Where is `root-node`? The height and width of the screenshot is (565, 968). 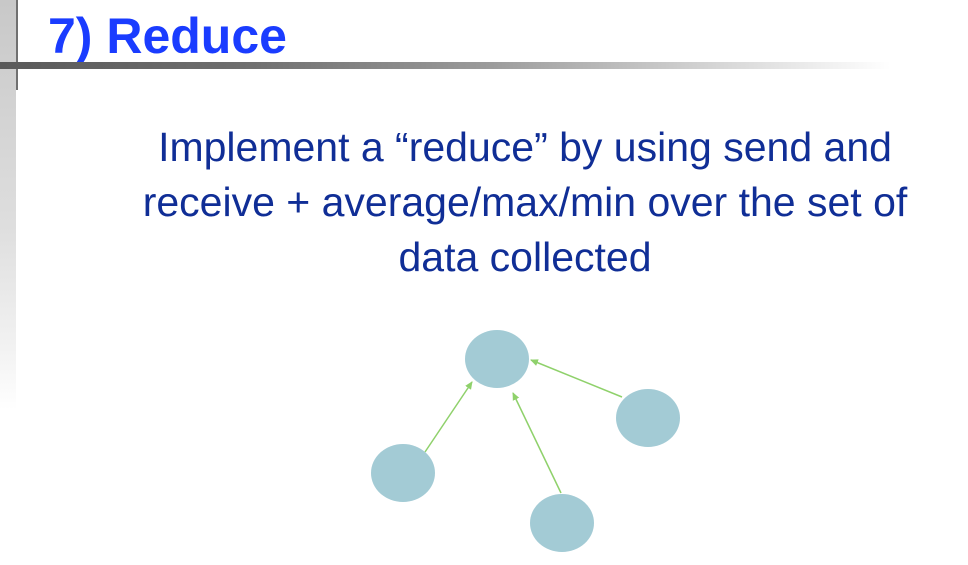 root-node is located at coordinates (497, 359).